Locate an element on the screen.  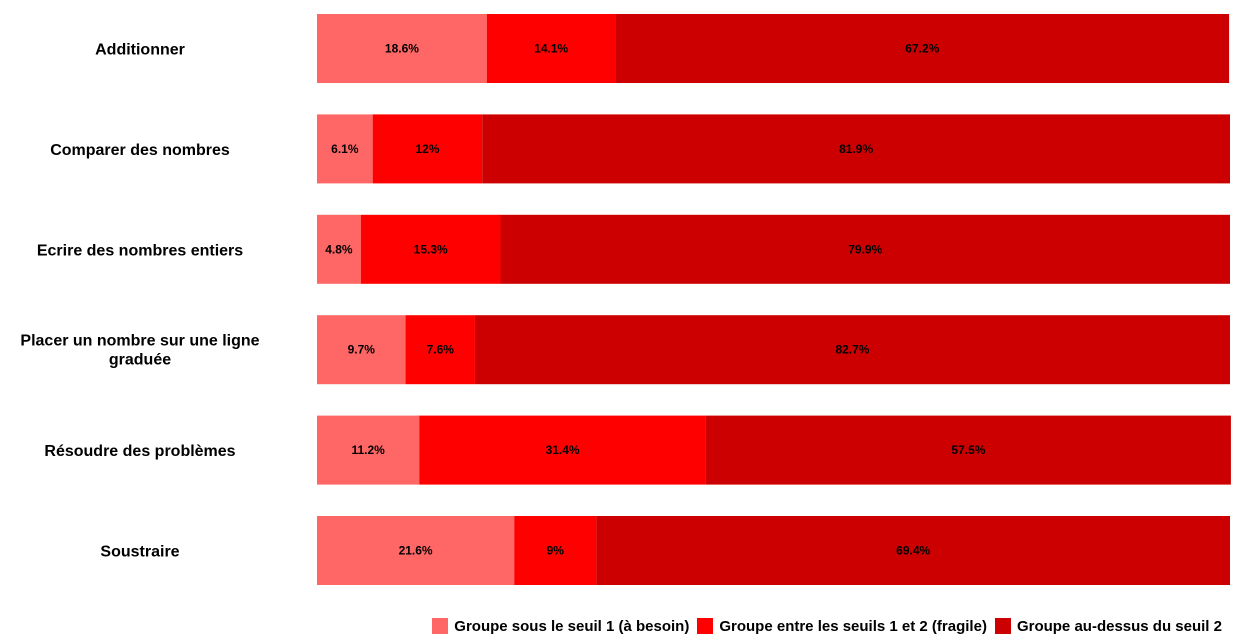
bar-segment-below-threshold-1-additionner is located at coordinates (402, 48).